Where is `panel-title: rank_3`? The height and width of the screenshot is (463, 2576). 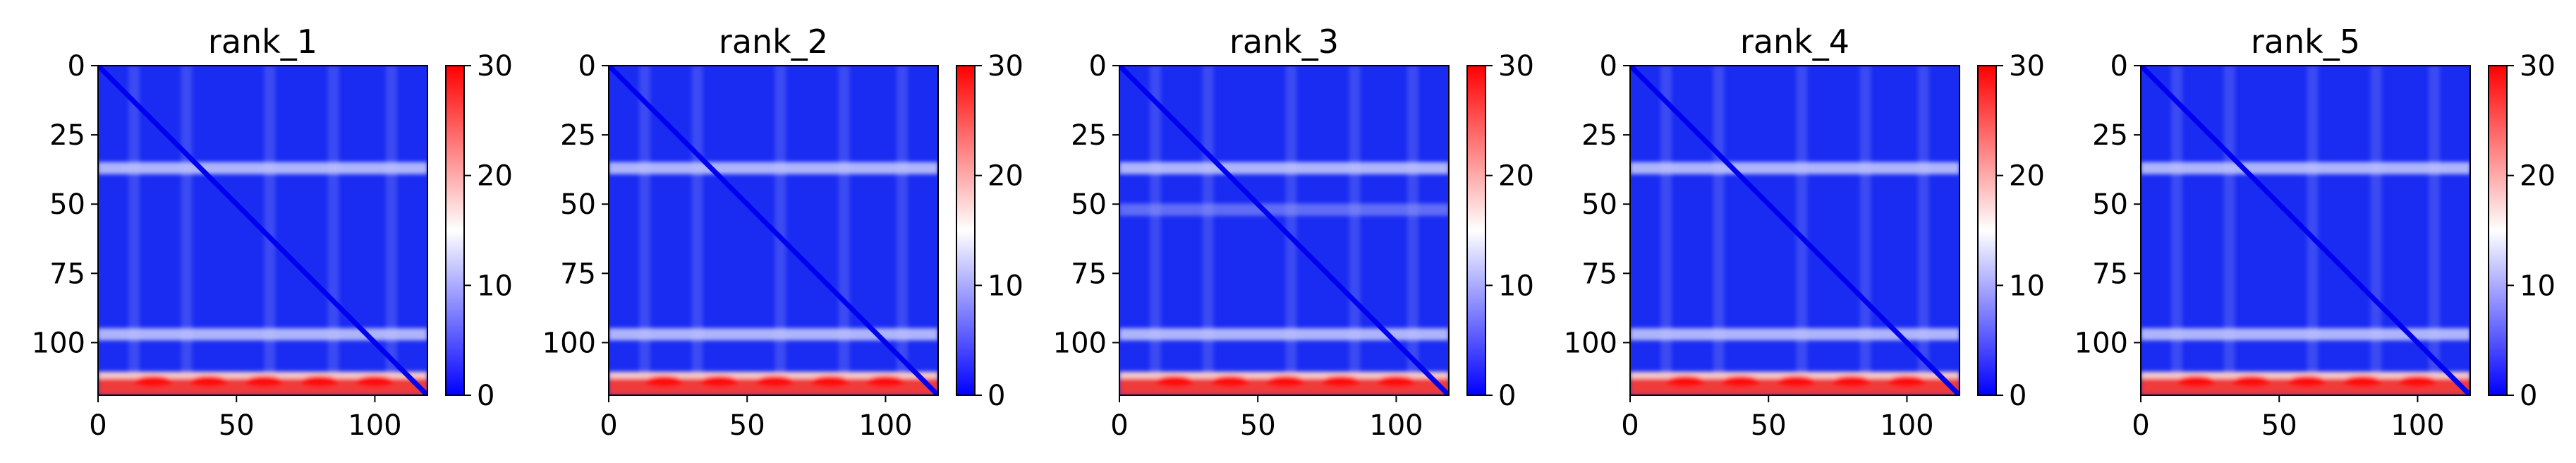
panel-title: rank_3 is located at coordinates (1284, 42).